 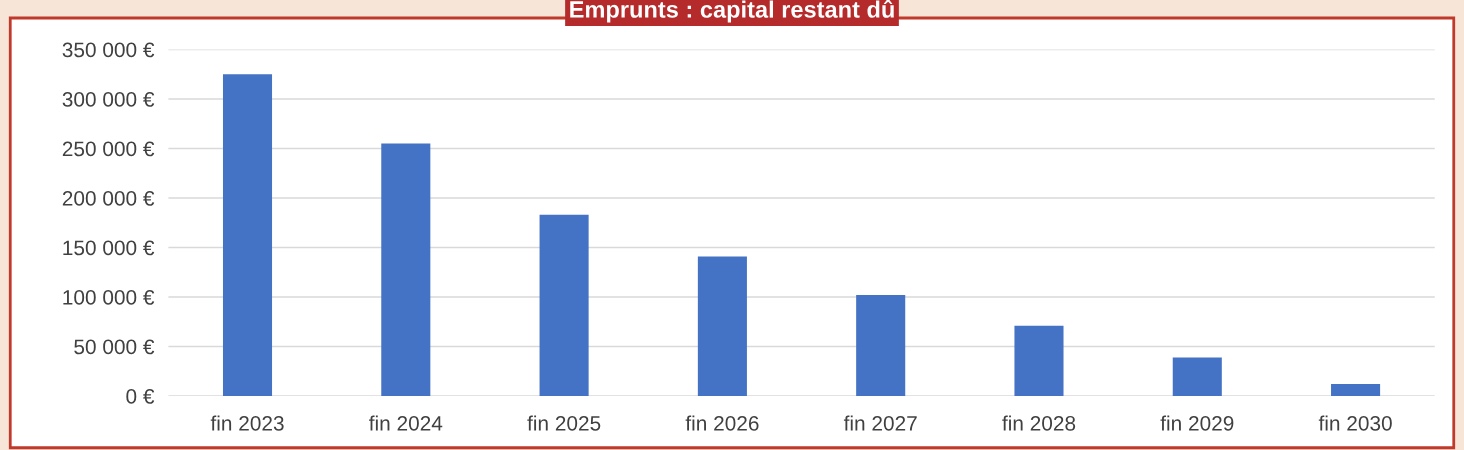 What do you see at coordinates (108, 198) in the screenshot?
I see `y-tick-label: 200 000 €` at bounding box center [108, 198].